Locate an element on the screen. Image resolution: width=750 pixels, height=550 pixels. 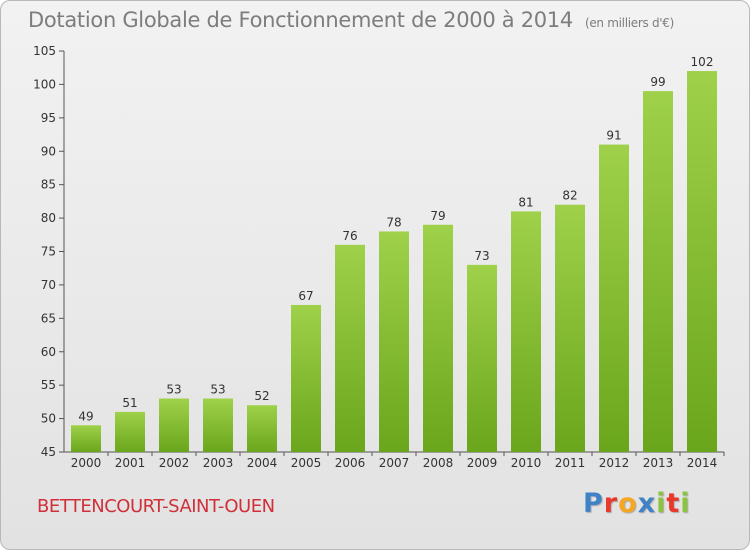
bar-value-label: 99 is located at coordinates (657, 82).